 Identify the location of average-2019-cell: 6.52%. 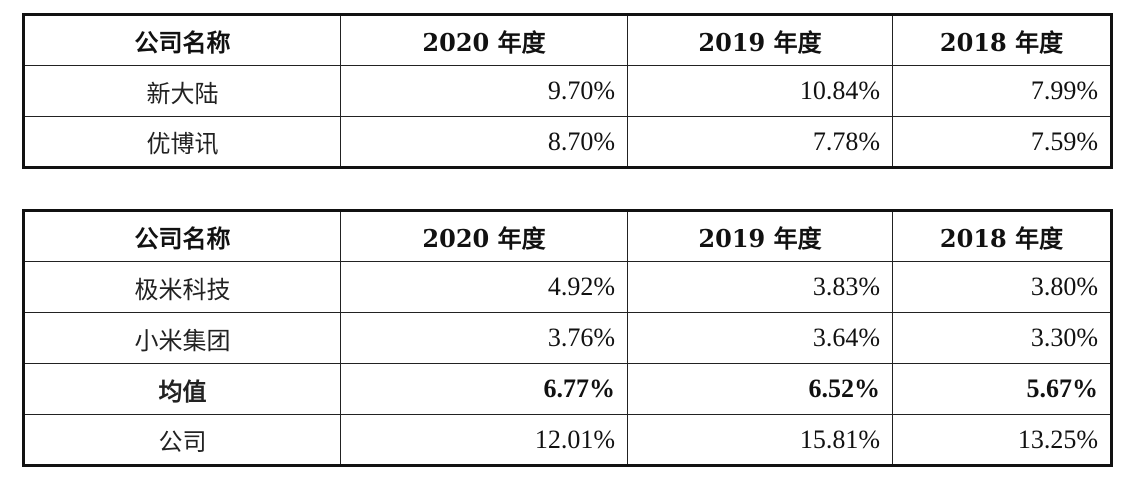
(760, 389).